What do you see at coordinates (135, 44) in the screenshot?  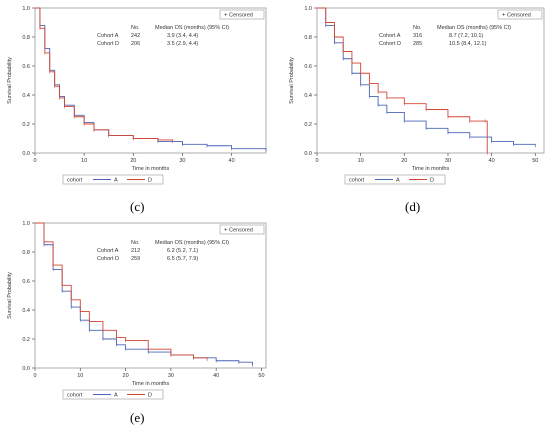 I see `table-n: 206` at bounding box center [135, 44].